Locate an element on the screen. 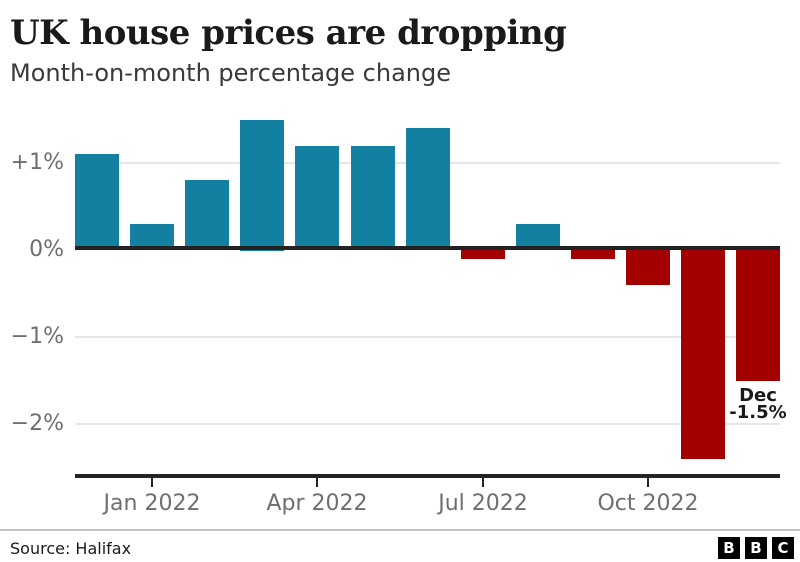 The width and height of the screenshot is (800, 562). bar-apr-2022 is located at coordinates (317, 198).